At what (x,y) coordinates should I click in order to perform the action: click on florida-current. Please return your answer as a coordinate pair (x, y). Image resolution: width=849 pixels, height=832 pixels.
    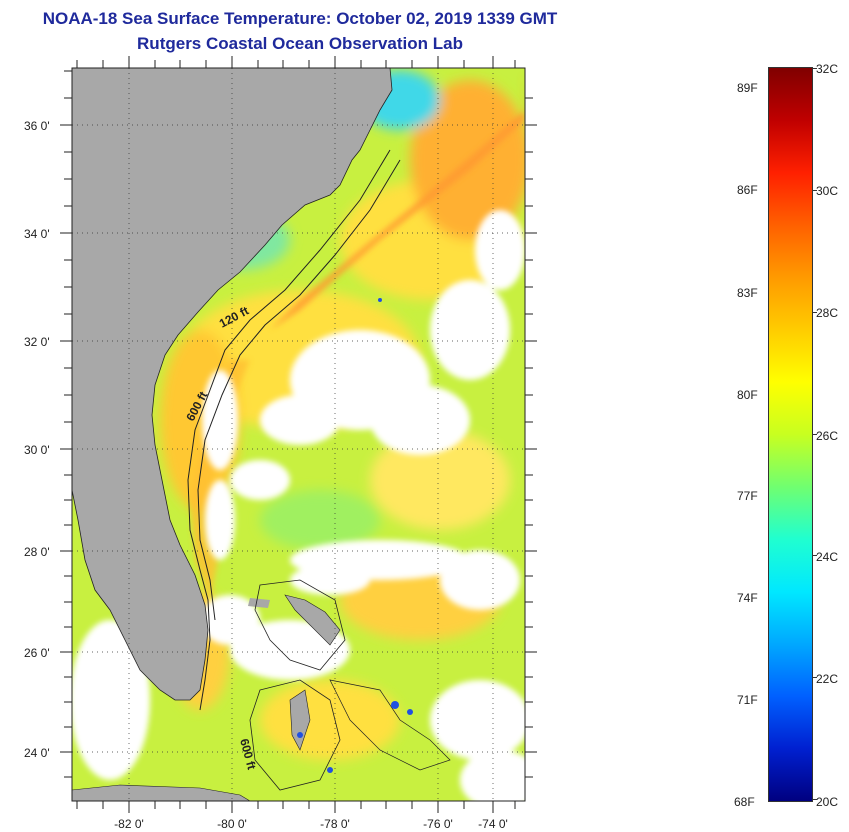
    Looking at the image, I should click on (220, 480).